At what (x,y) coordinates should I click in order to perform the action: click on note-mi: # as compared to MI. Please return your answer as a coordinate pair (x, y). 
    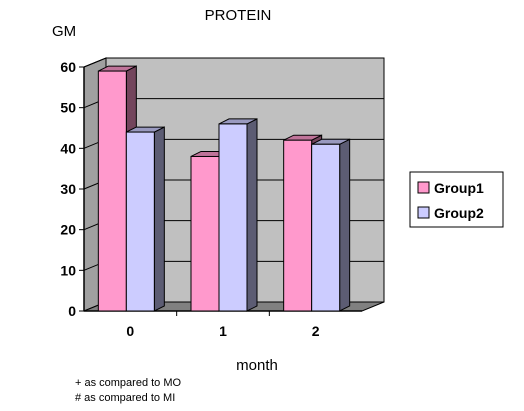
    Looking at the image, I should click on (125, 398).